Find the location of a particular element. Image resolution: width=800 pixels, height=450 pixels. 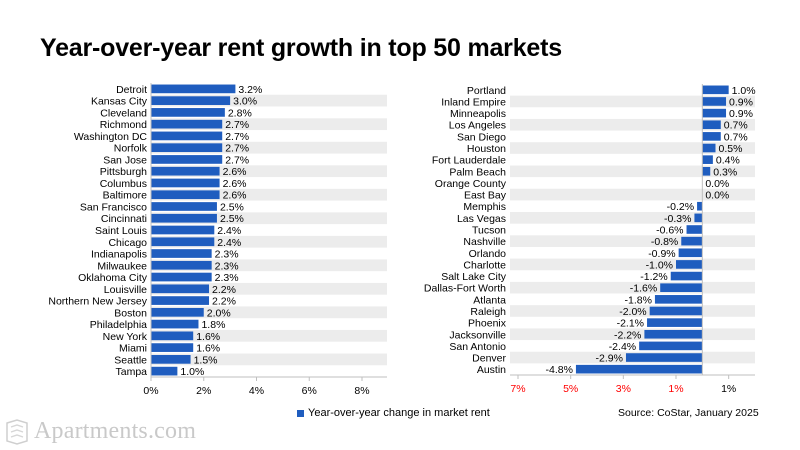

data-label: 2.2% is located at coordinates (224, 290).